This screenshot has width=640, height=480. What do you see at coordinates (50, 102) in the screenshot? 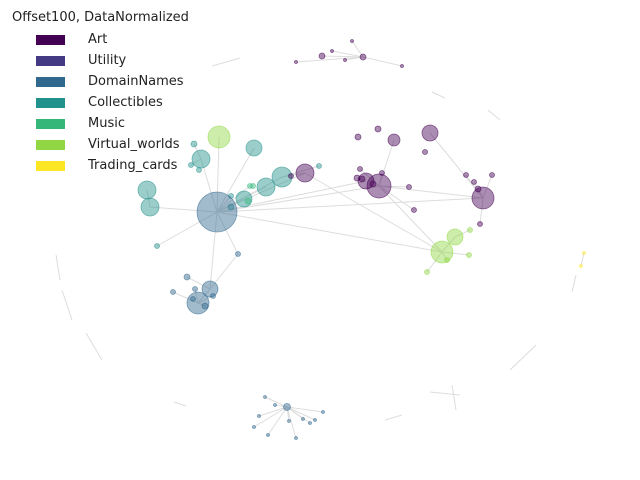
I see `legend-swatch-collectibles` at bounding box center [50, 102].